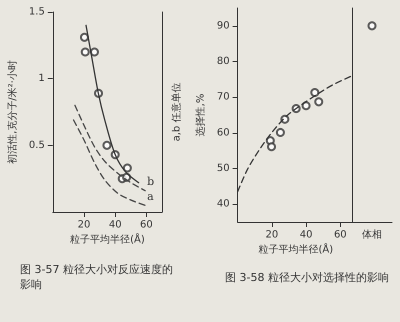 The image size is (400, 322). I want to click on text: 图 3-57 粒径大小对反应速度的影响, so click(97, 277).